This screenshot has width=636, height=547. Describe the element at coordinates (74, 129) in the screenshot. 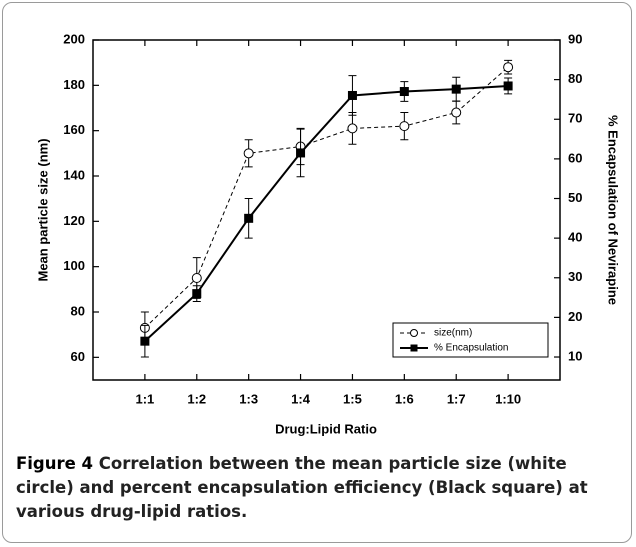

I see `y-tick-label: 160` at that location.